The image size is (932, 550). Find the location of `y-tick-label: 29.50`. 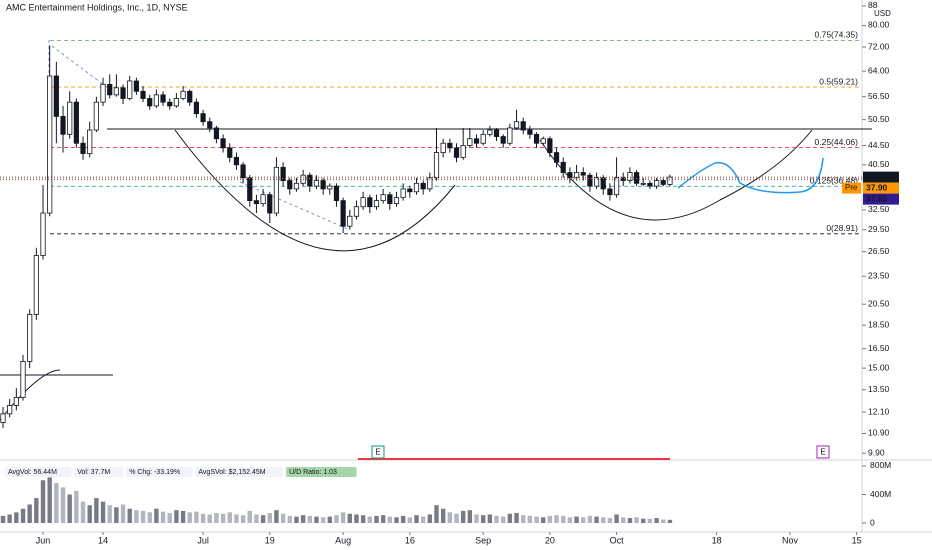

y-tick-label: 29.50 is located at coordinates (879, 229).